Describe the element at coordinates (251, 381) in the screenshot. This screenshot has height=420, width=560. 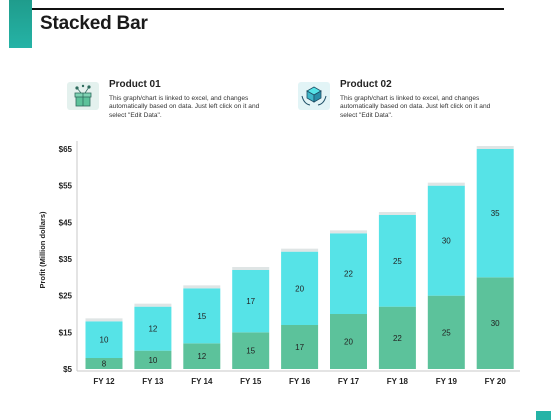
I see `x-tick-label: FY 15` at that location.